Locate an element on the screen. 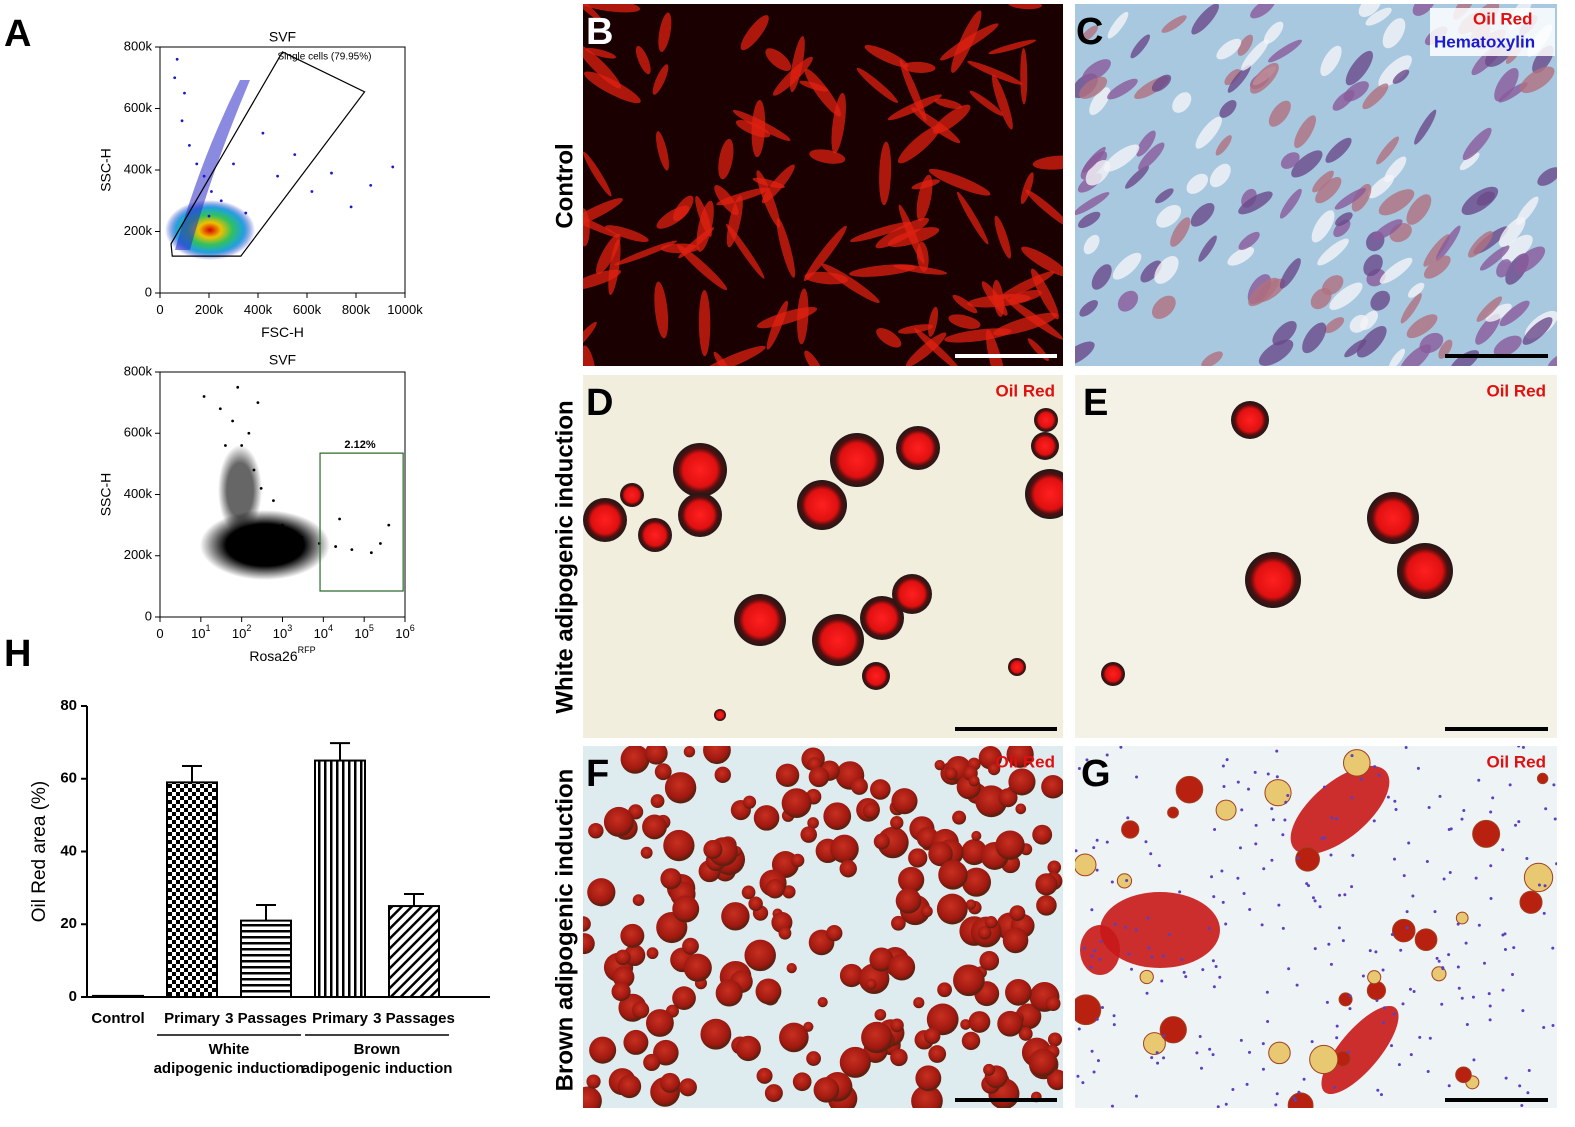 The width and height of the screenshot is (1575, 1127). x-axis-label-text: FSC-H is located at coordinates (282, 332).